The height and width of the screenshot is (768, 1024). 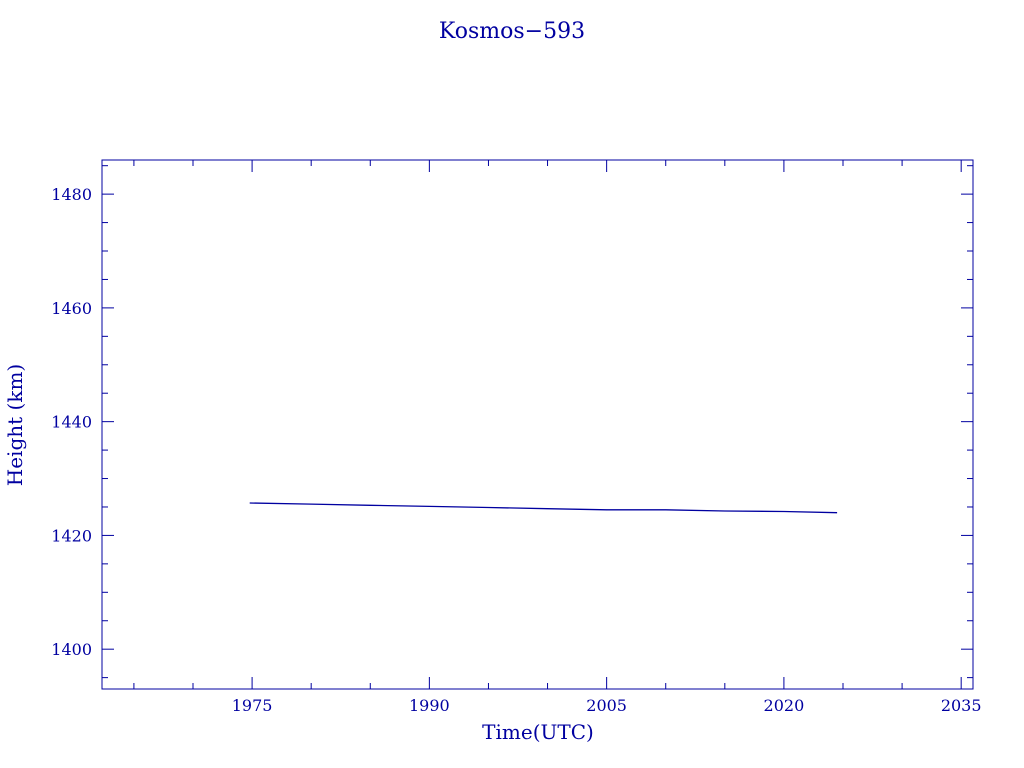 I want to click on x-tick-label: 1975, so click(x=252, y=705).